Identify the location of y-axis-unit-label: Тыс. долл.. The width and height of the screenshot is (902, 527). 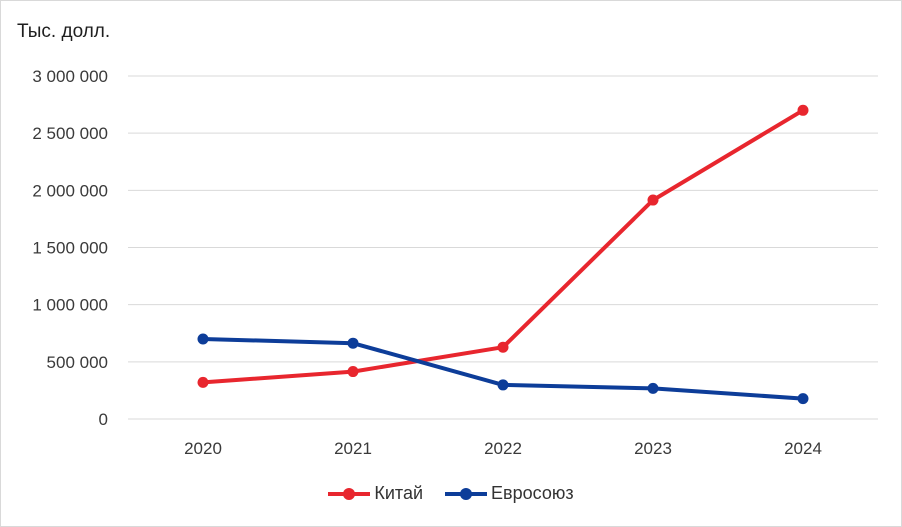
(64, 31).